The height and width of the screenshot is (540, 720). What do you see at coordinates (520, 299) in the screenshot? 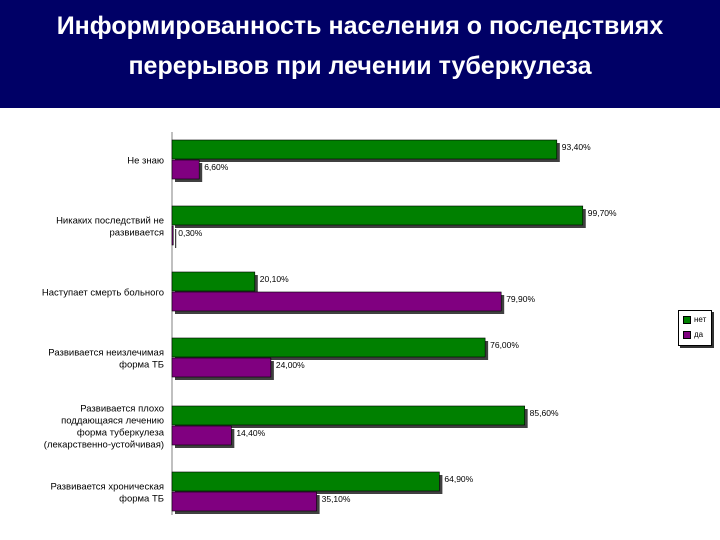
I see `data-label: 79,90%` at bounding box center [520, 299].